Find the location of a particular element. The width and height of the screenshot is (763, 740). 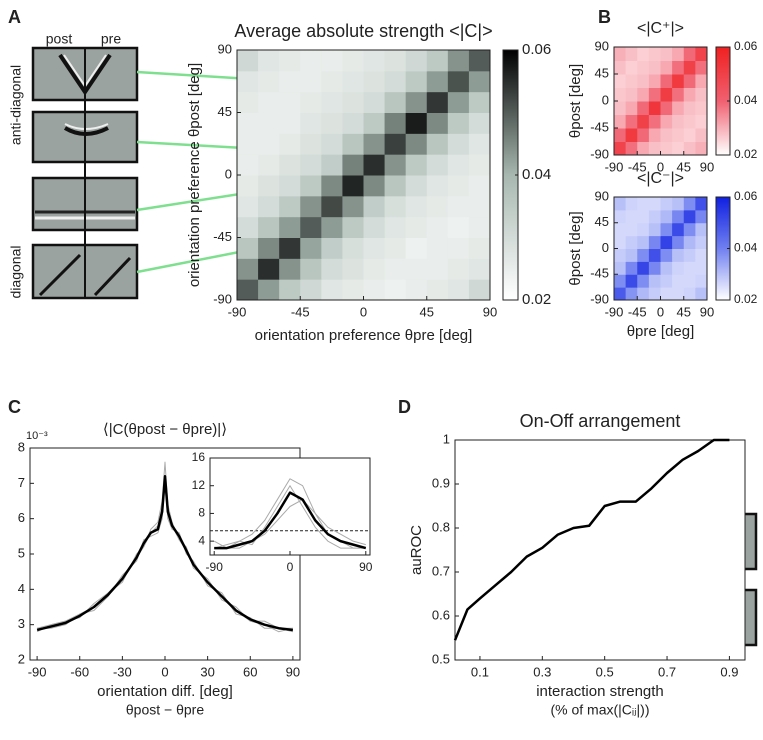

line-series is located at coordinates (290, 520).